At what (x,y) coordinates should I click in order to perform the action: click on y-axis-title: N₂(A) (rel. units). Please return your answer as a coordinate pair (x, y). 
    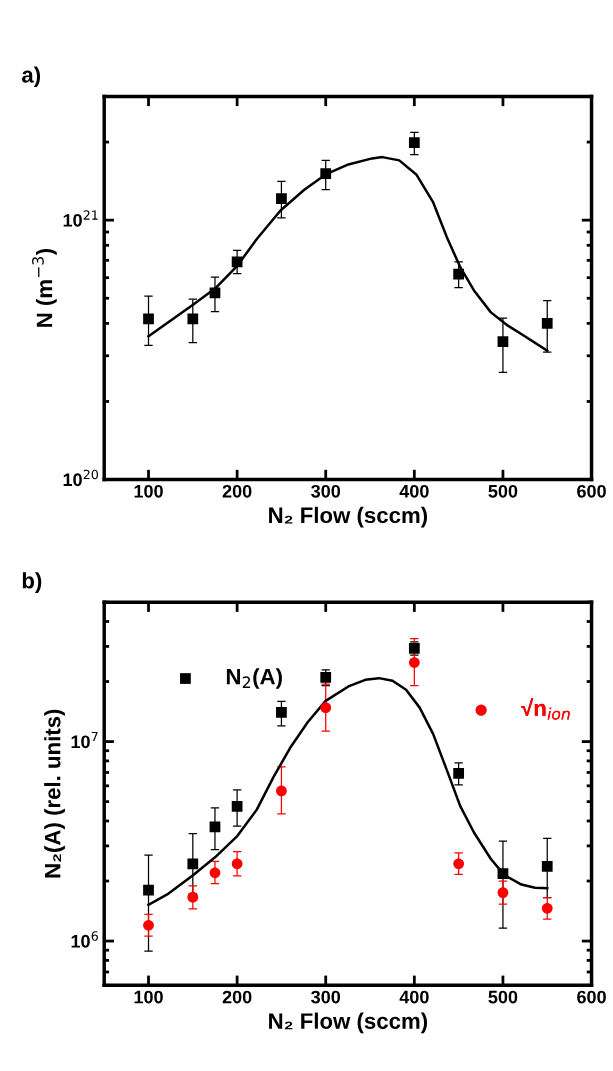
    Looking at the image, I should click on (54, 793).